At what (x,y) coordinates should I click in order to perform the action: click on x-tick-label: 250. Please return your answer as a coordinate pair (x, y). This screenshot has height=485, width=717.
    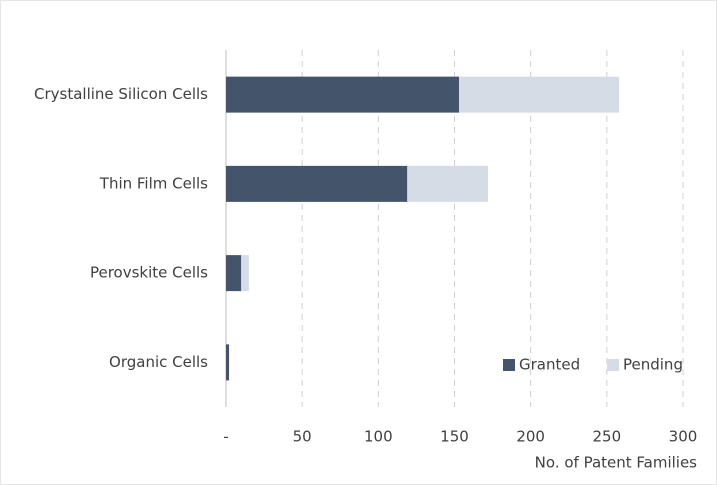
    Looking at the image, I should click on (607, 437).